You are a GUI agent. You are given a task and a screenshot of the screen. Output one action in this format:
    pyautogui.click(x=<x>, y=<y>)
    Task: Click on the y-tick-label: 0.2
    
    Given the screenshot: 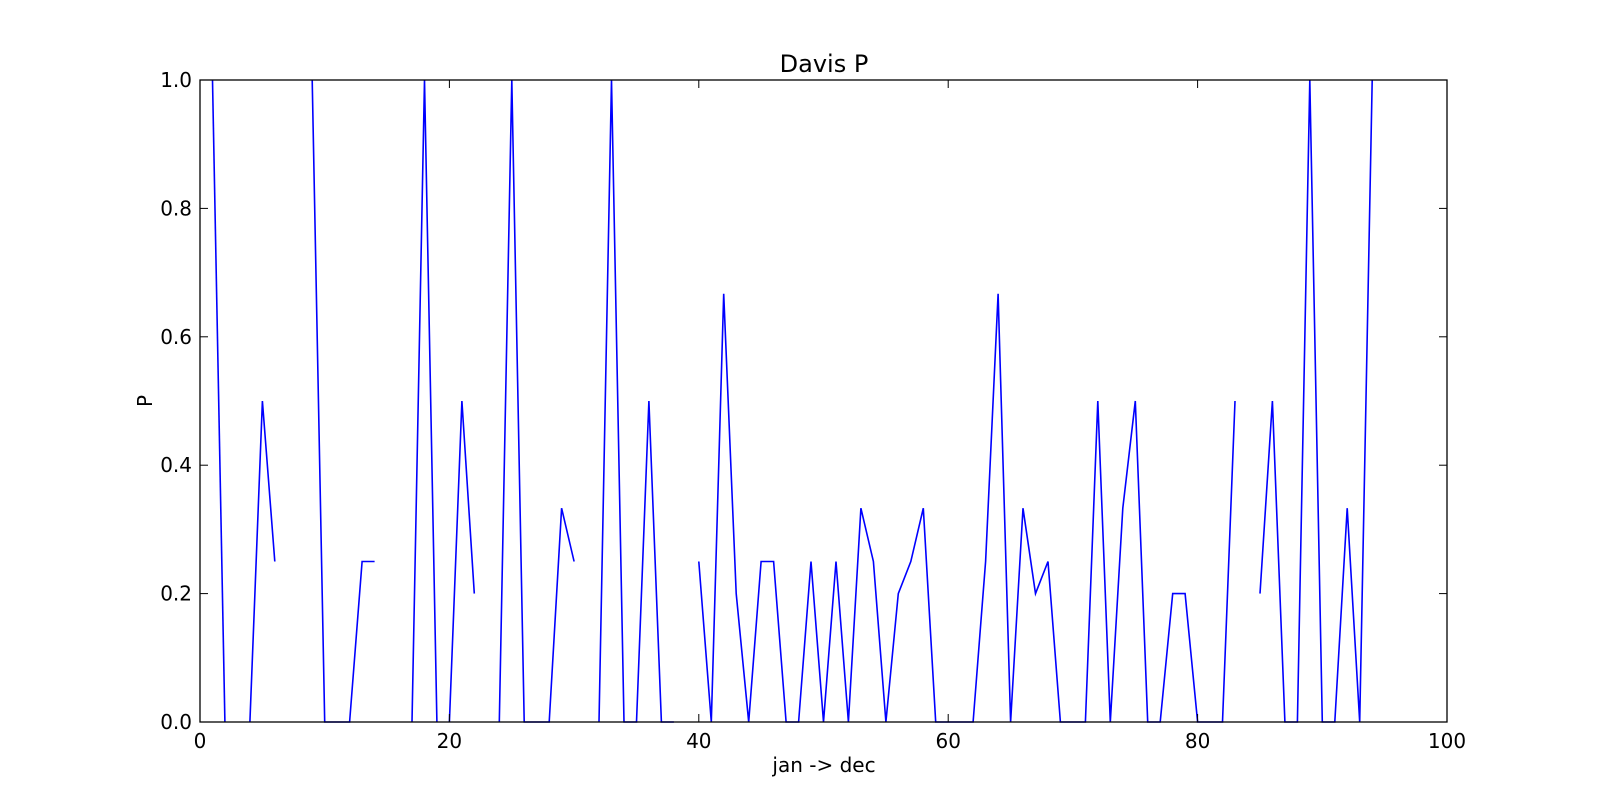 What is the action you would take?
    pyautogui.click(x=176, y=594)
    